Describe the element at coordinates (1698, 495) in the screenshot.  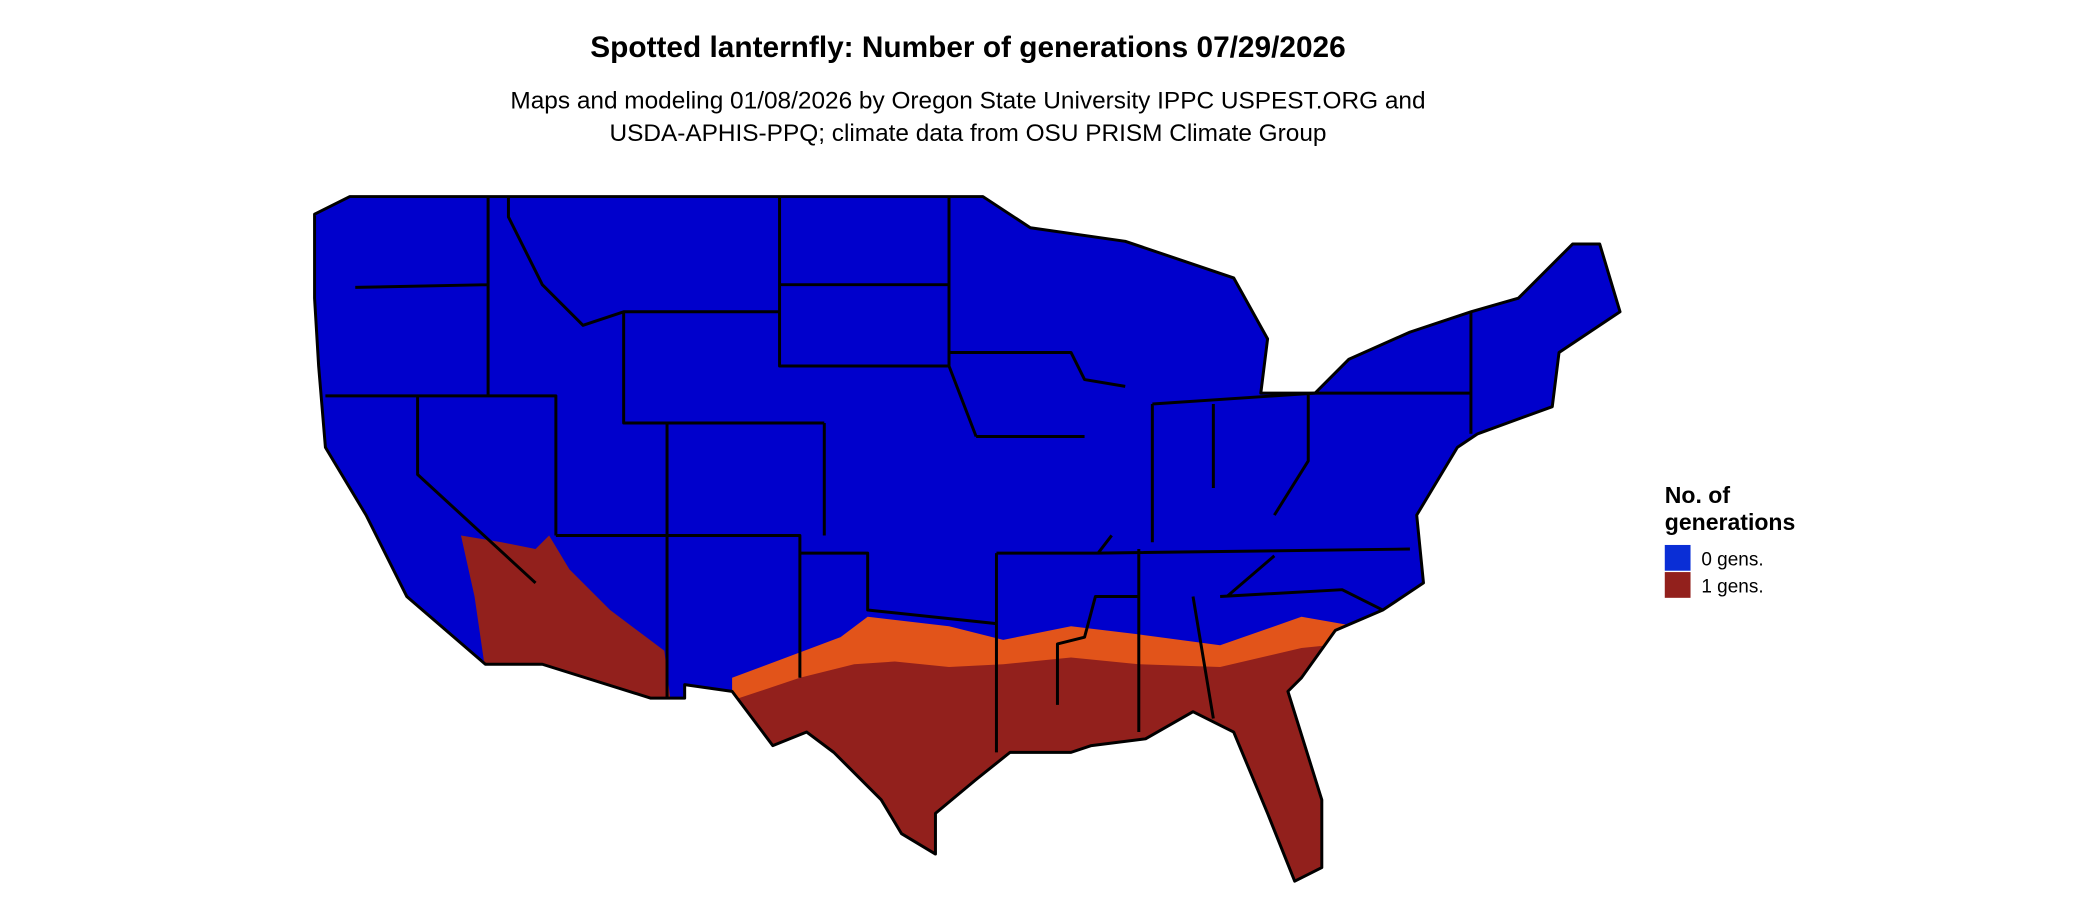
I see `legend-title: No. of` at that location.